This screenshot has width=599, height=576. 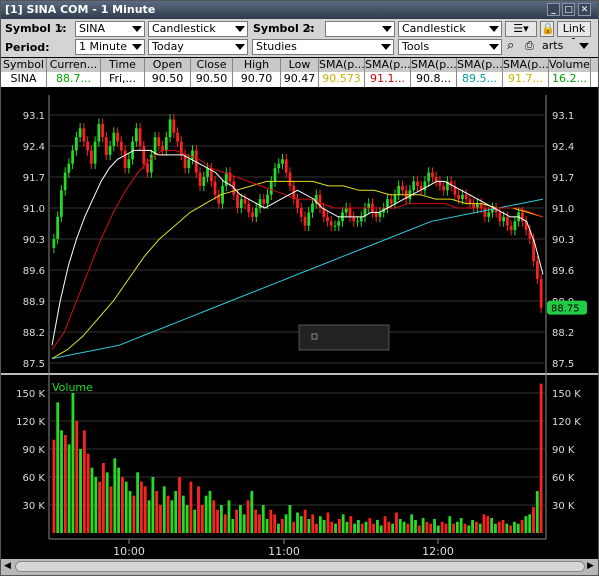 What do you see at coordinates (563, 209) in the screenshot?
I see `price-tick-label-right: 91.0` at bounding box center [563, 209].